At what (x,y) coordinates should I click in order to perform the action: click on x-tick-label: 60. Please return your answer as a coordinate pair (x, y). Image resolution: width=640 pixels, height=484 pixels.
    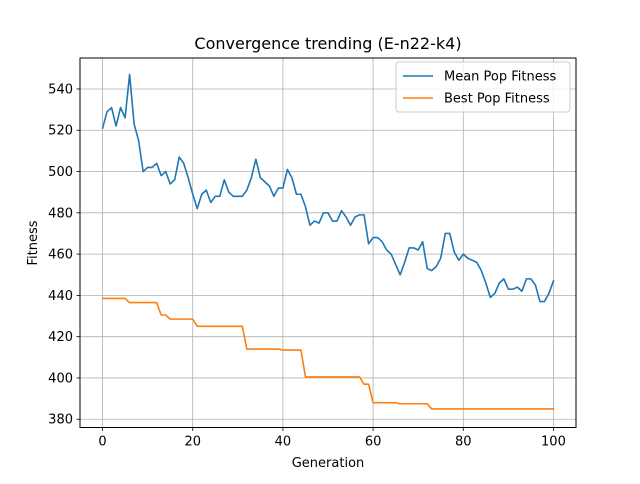
    Looking at the image, I should click on (373, 442).